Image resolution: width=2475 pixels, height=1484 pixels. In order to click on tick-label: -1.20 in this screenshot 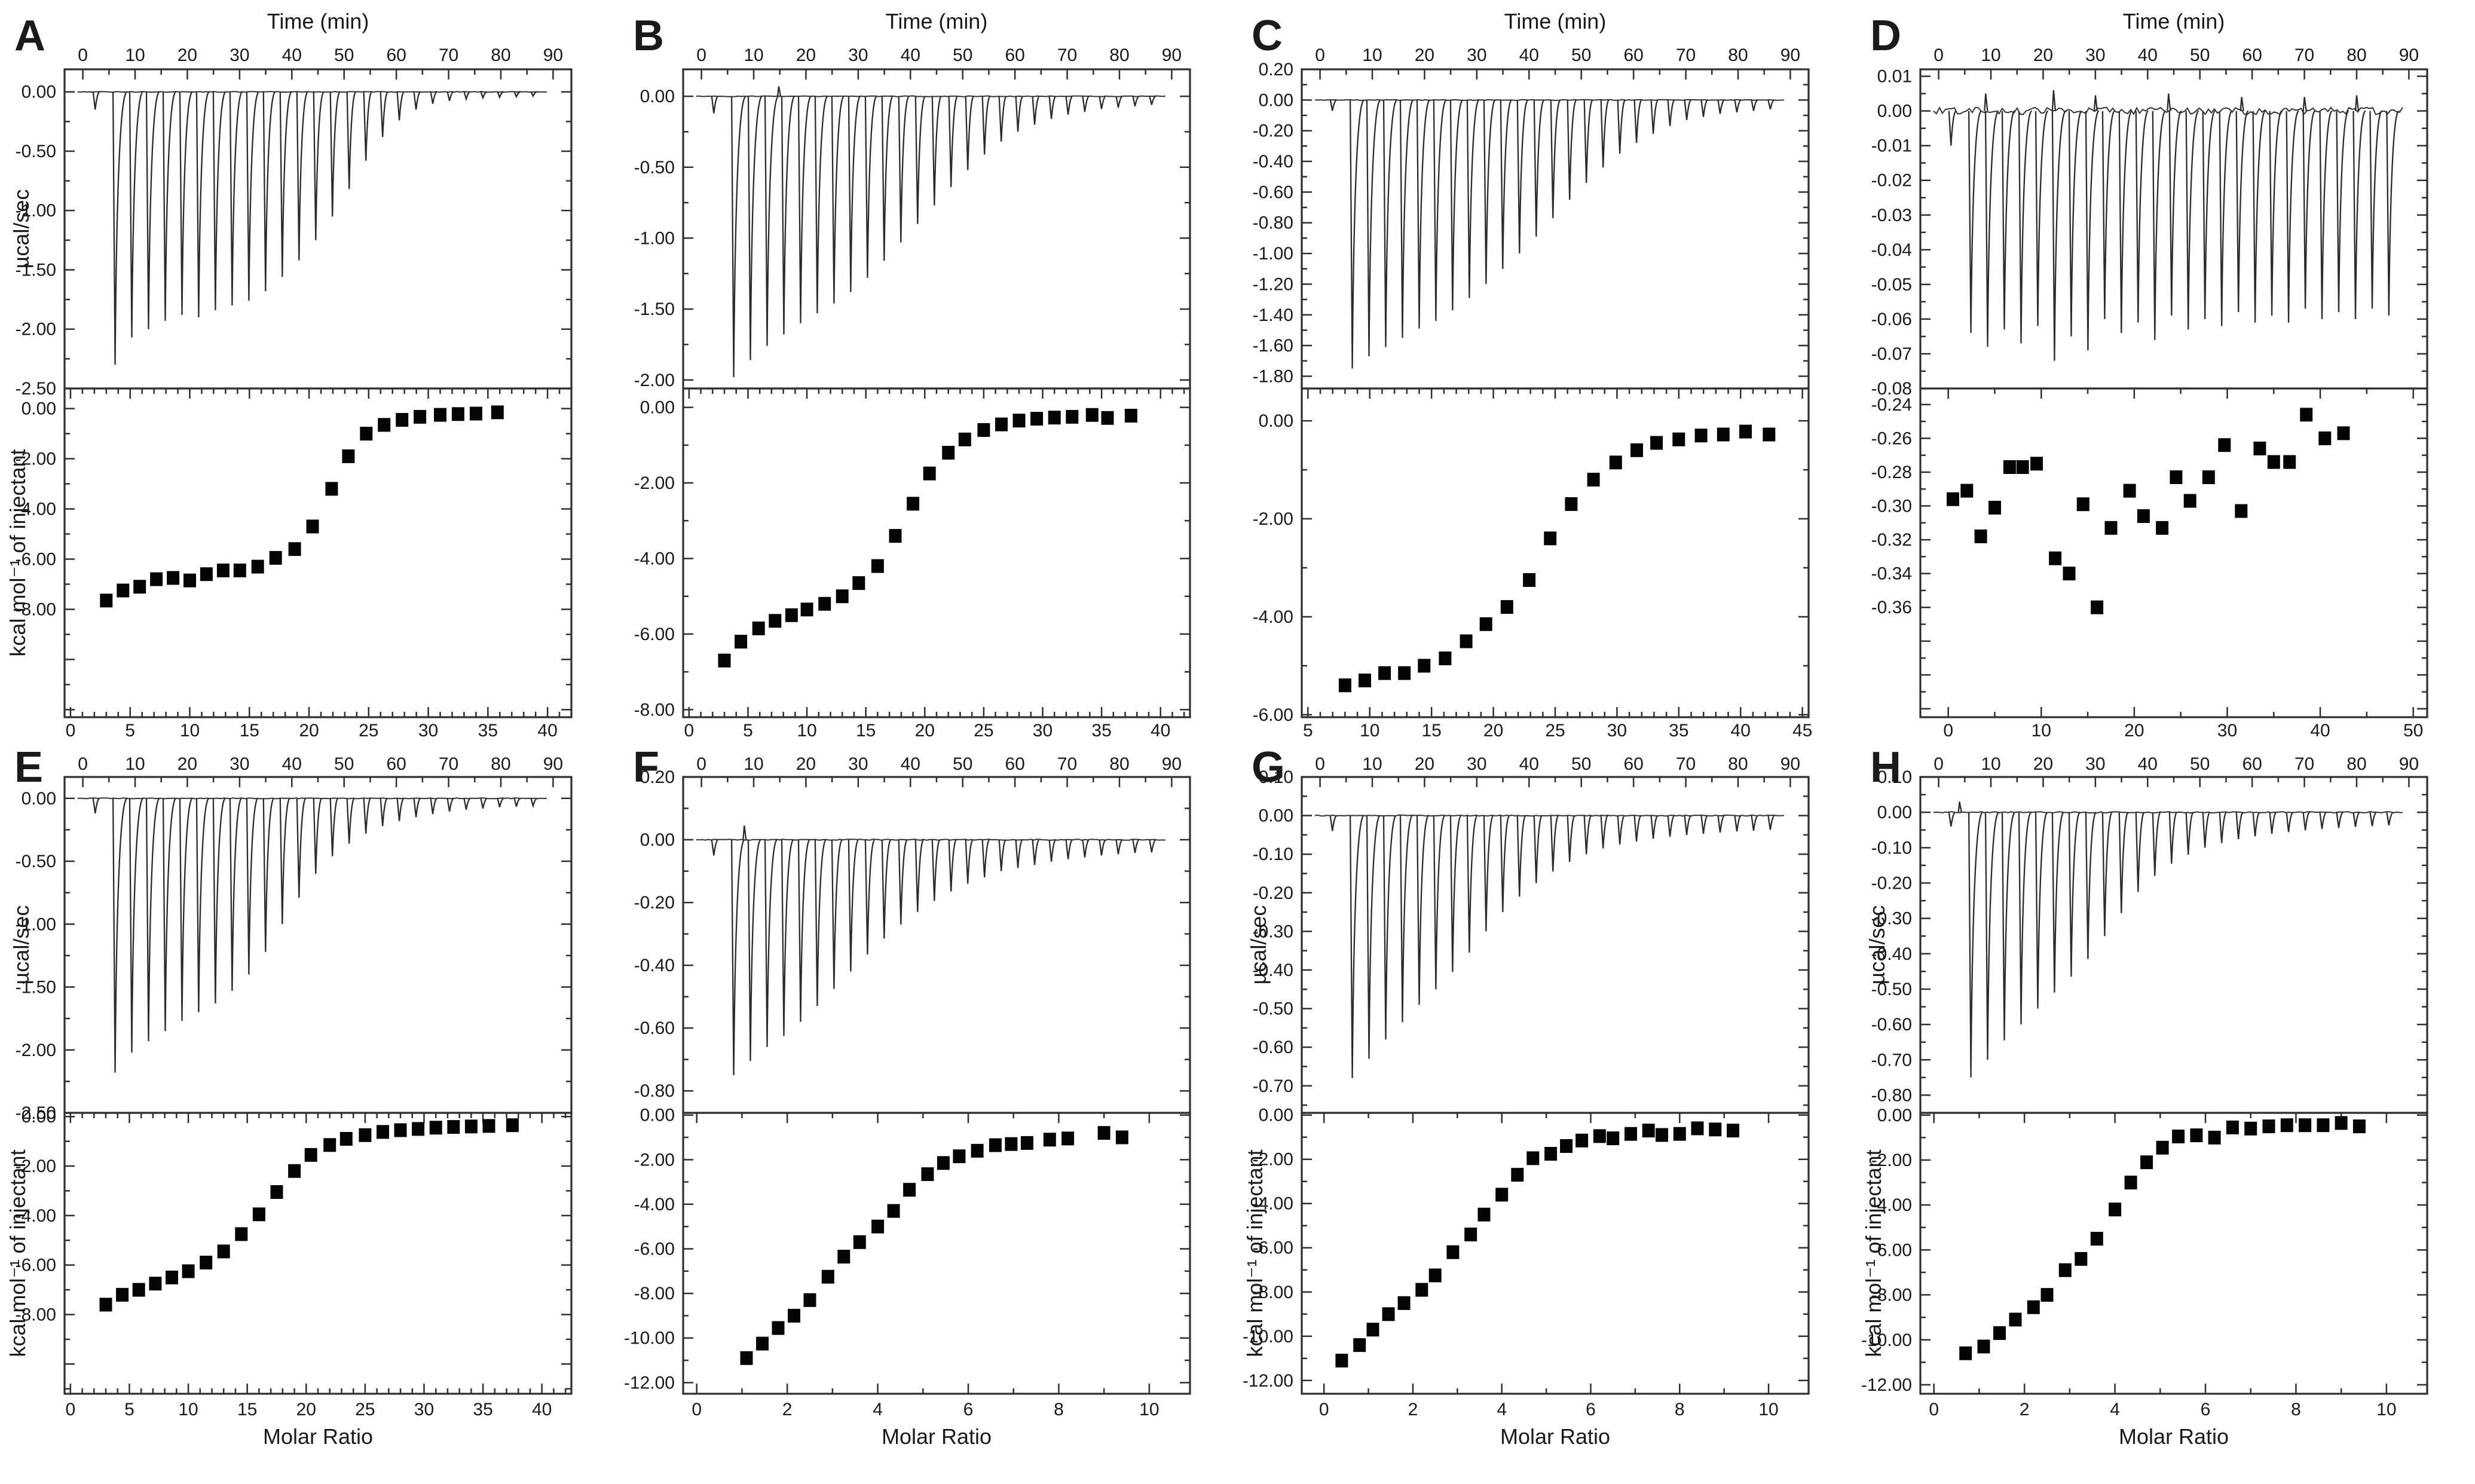, I will do `click(1273, 284)`.